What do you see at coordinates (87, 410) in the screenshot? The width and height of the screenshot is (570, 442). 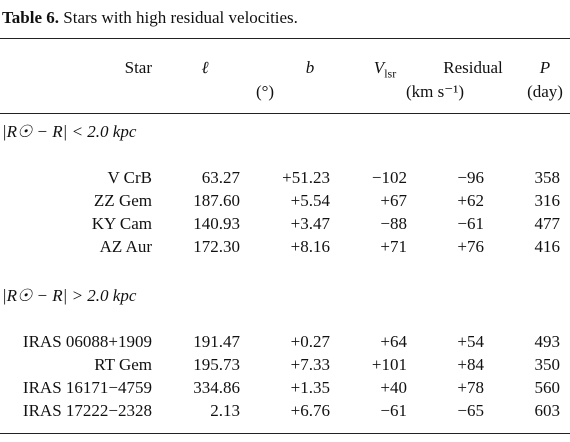 I see `star-name: IRAS 17222−2328` at bounding box center [87, 410].